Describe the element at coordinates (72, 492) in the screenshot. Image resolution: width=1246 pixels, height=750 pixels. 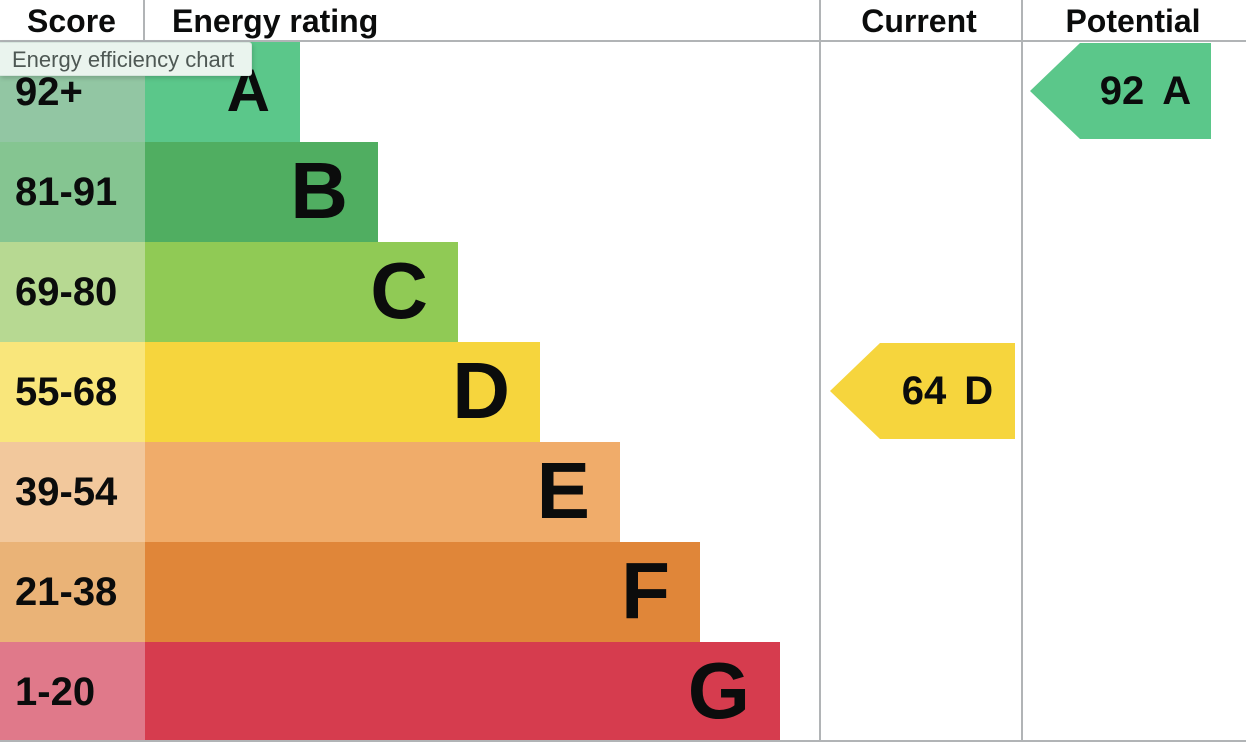
I see `band-score-range: 39-54` at that location.